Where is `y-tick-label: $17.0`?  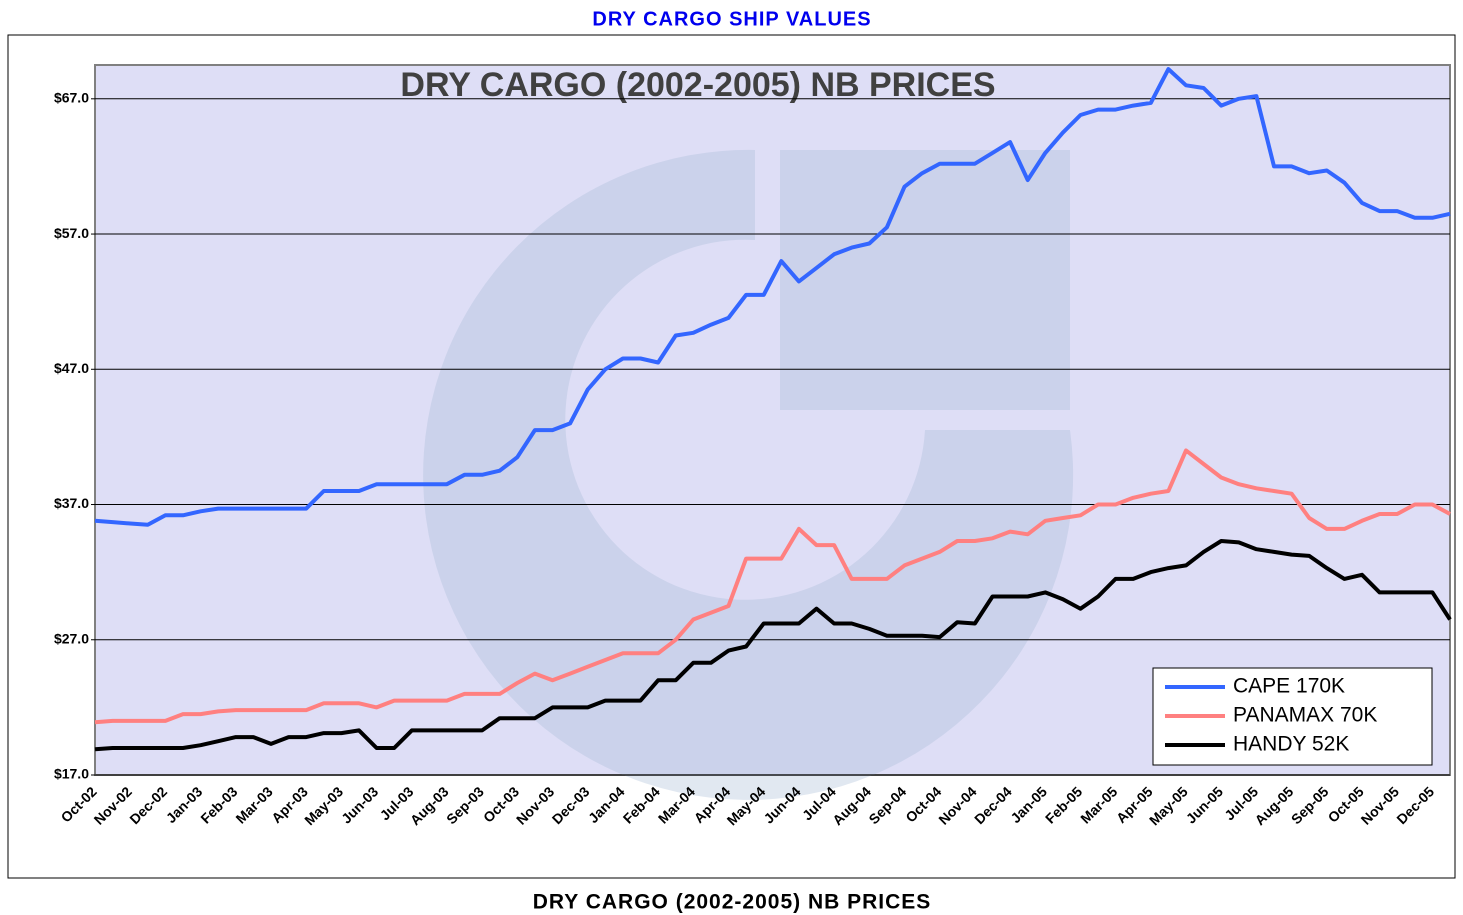
y-tick-label: $17.0 is located at coordinates (71, 774).